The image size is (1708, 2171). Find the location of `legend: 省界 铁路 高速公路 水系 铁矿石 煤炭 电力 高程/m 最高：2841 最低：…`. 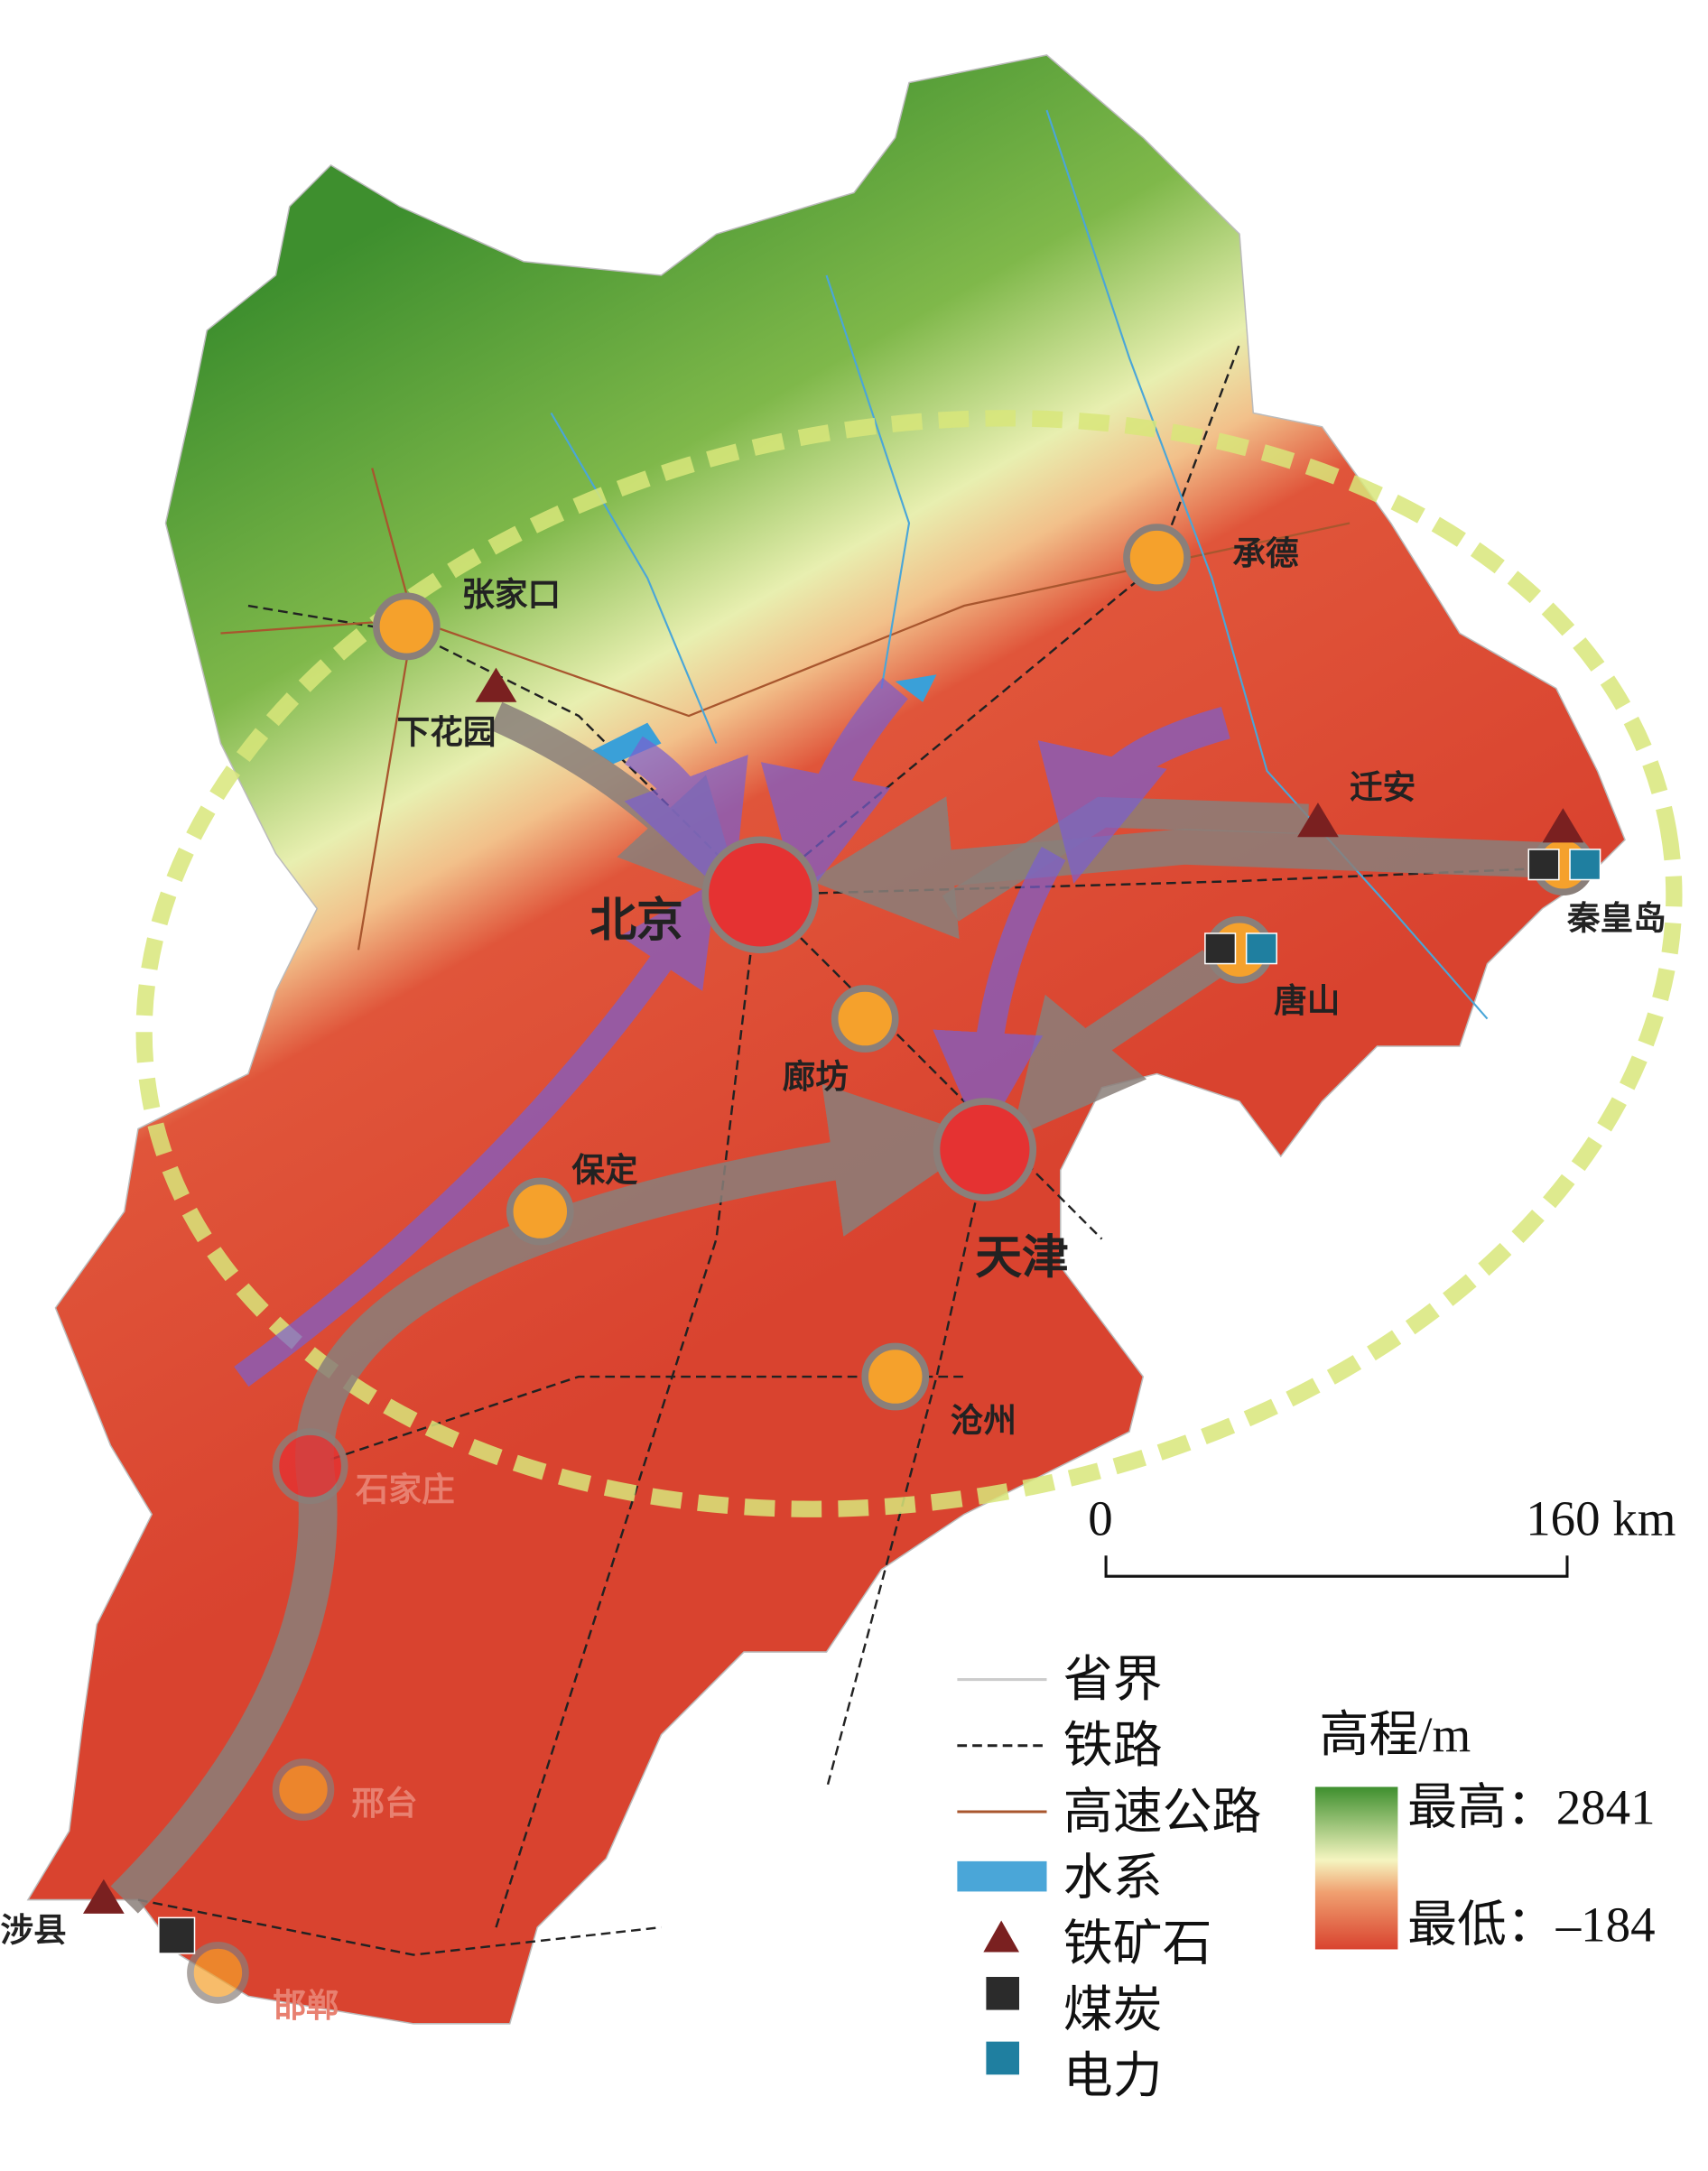

legend: 省界 铁路 高速公路 水系 铁矿石 煤炭 电力 高程/m 最高：2841 最低：… is located at coordinates (1306, 1877).